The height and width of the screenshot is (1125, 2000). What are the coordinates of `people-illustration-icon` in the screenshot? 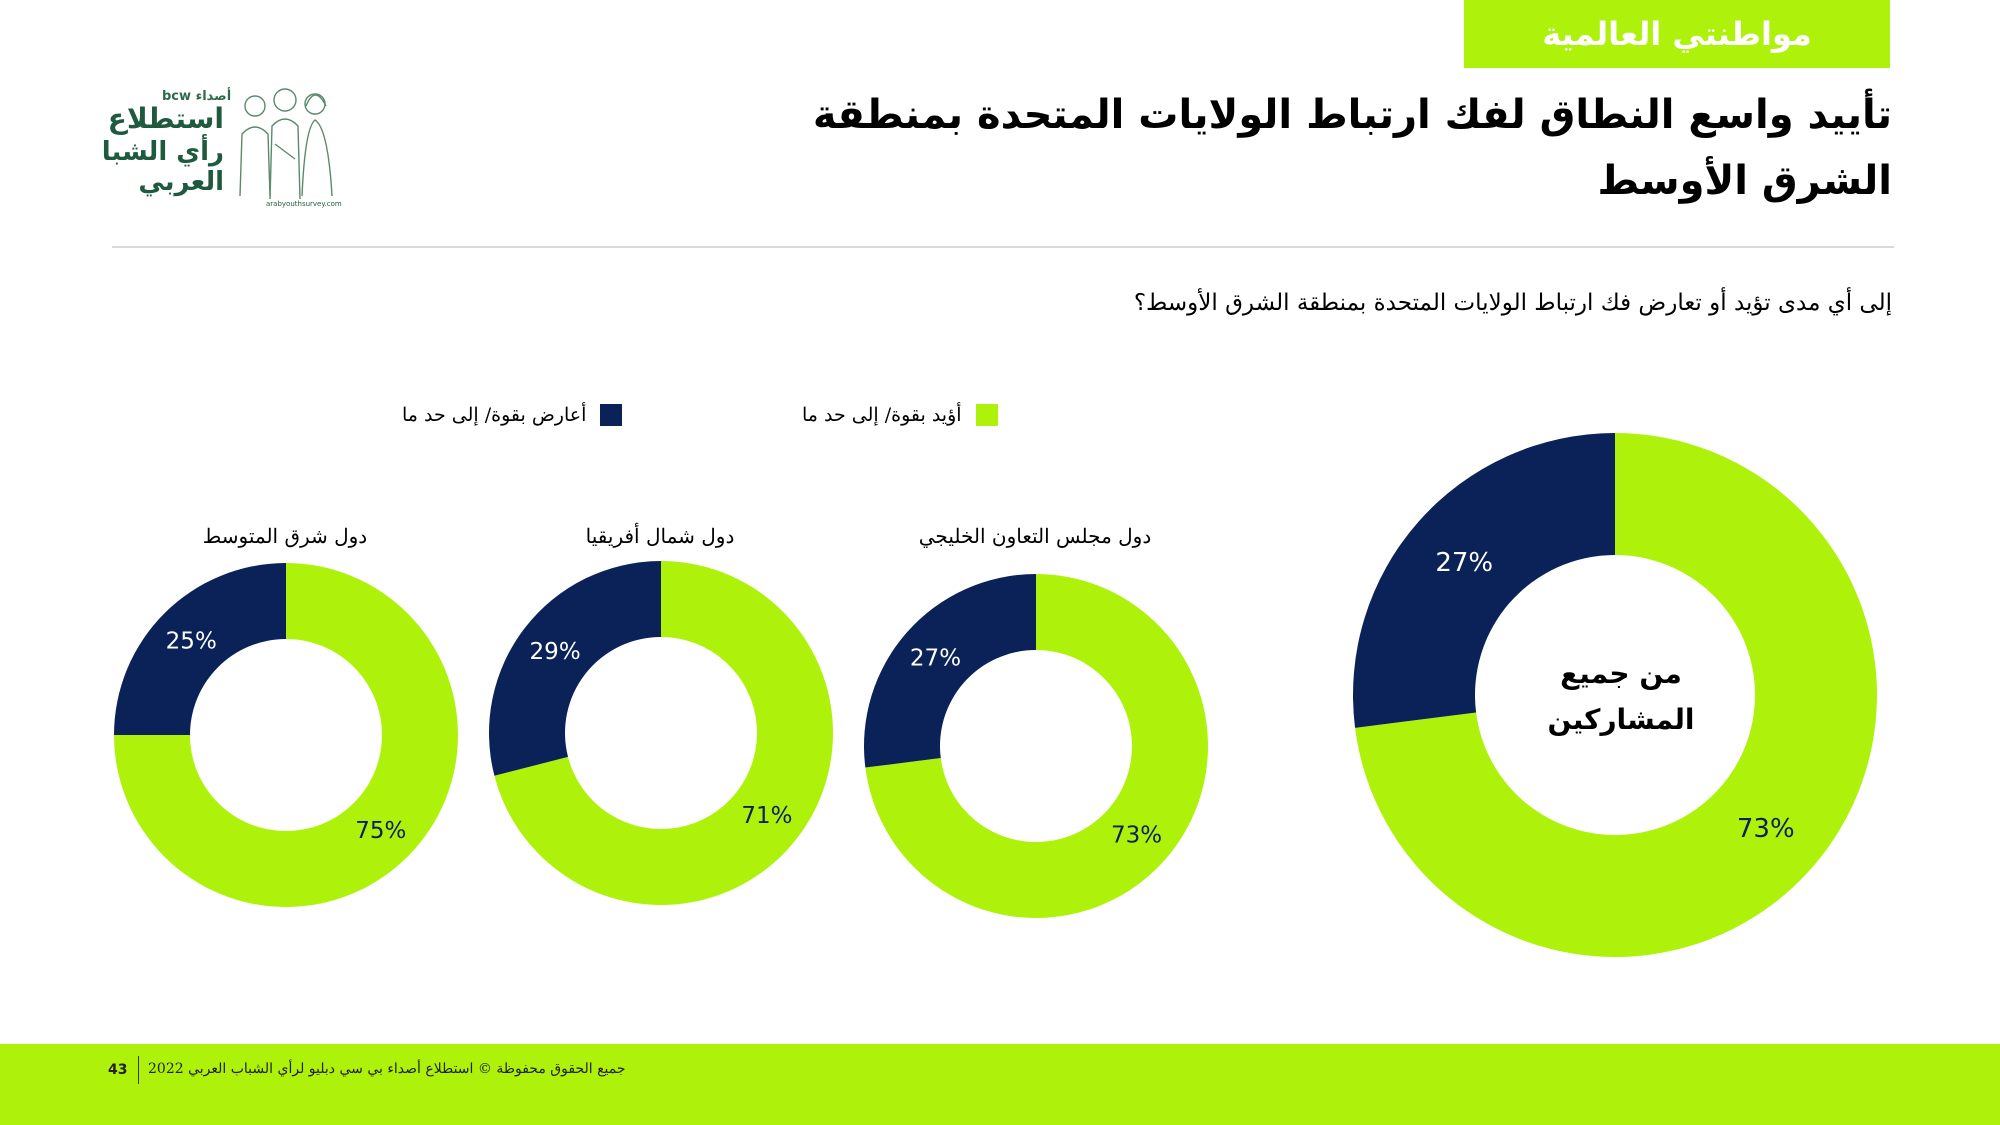 It's located at (286, 144).